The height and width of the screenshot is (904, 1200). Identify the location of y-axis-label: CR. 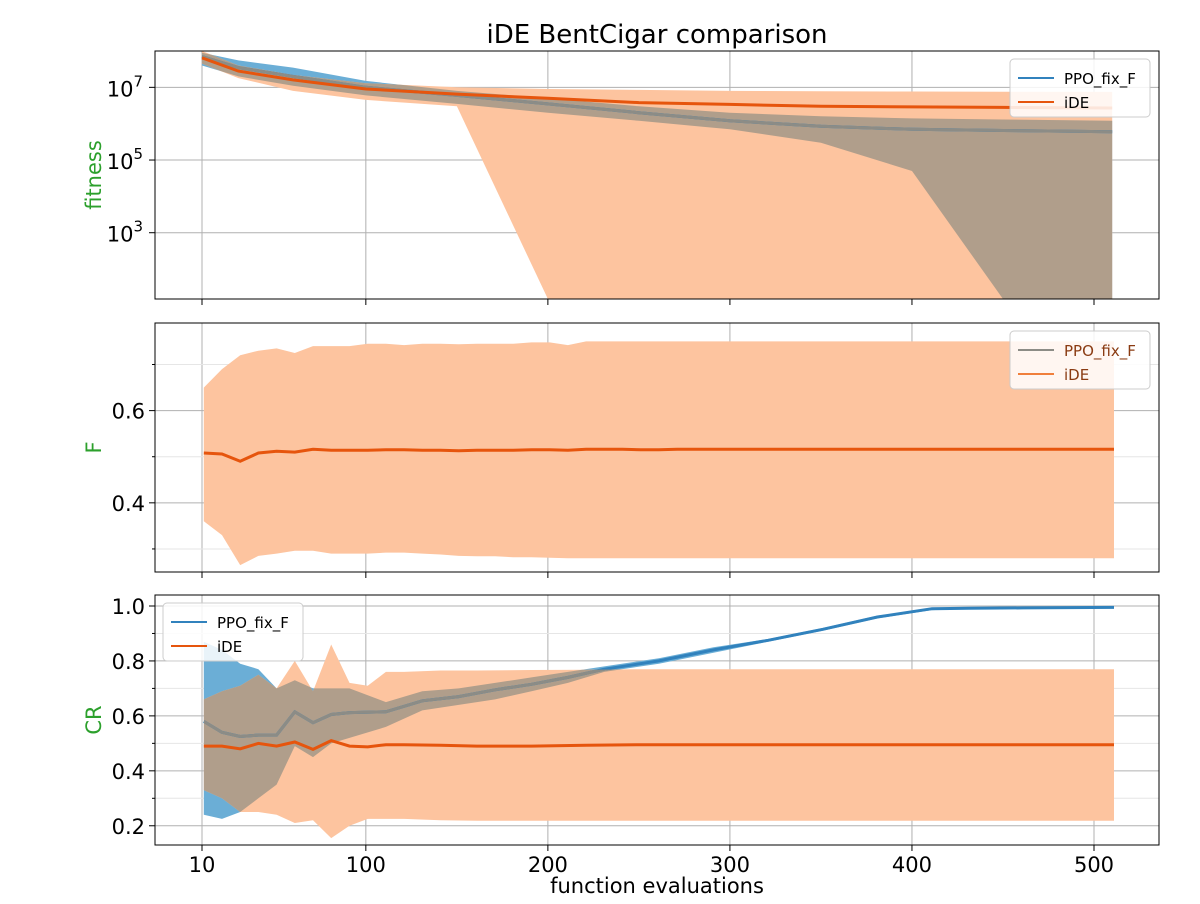
(94, 719).